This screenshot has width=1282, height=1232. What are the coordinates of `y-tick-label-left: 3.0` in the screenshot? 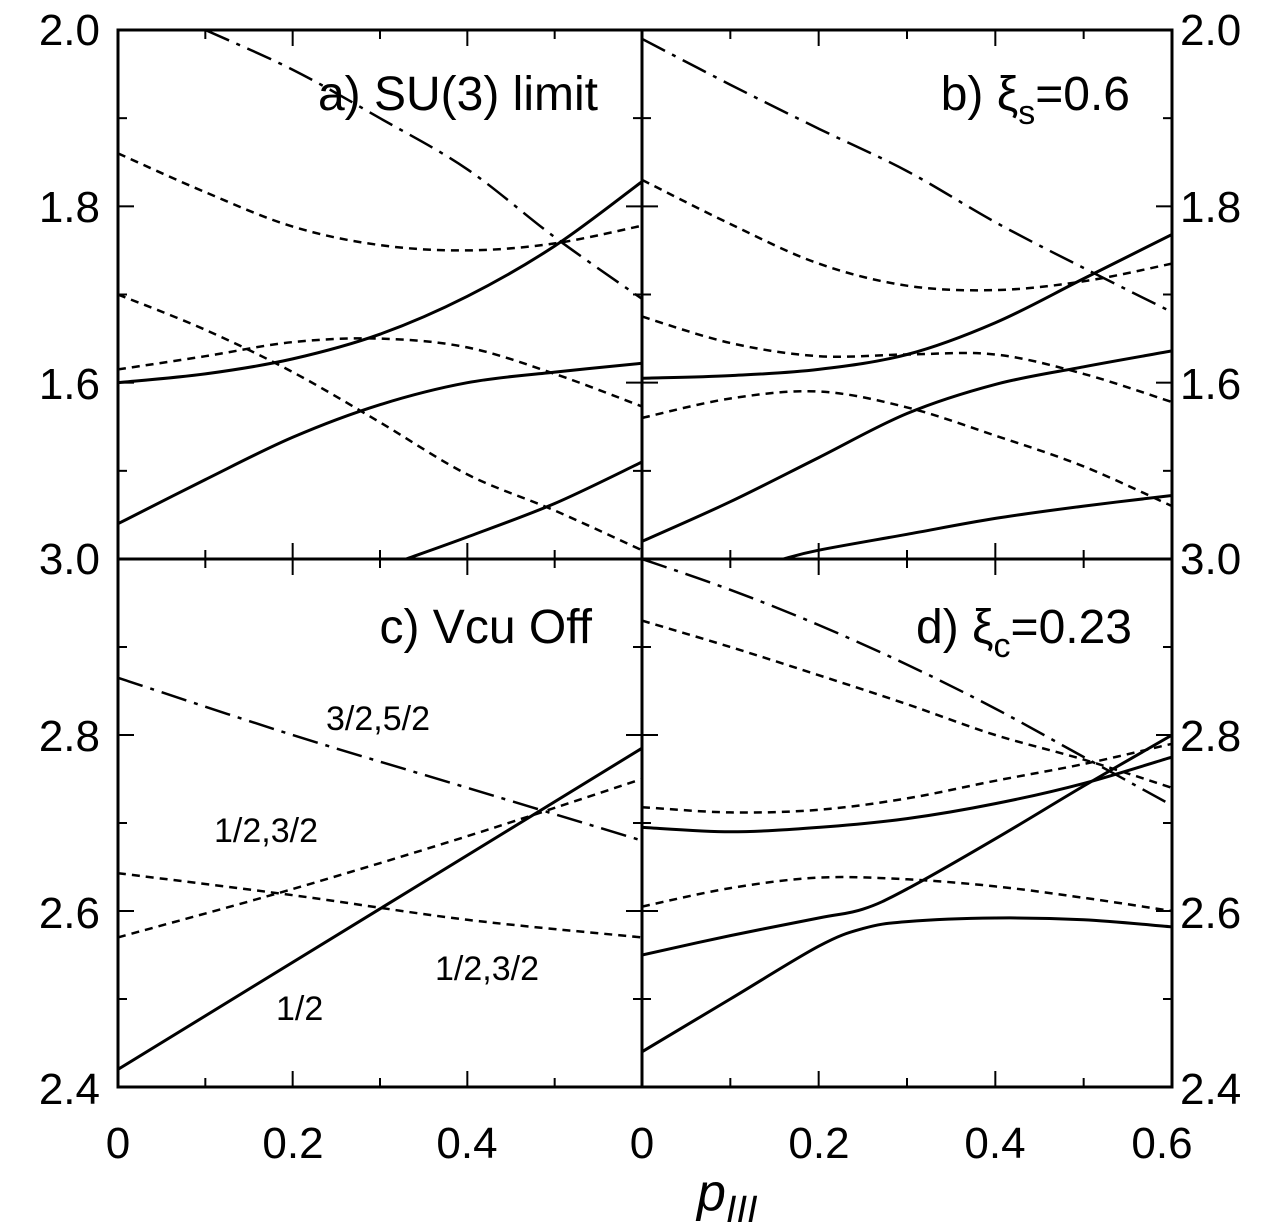 It's located at (69, 559).